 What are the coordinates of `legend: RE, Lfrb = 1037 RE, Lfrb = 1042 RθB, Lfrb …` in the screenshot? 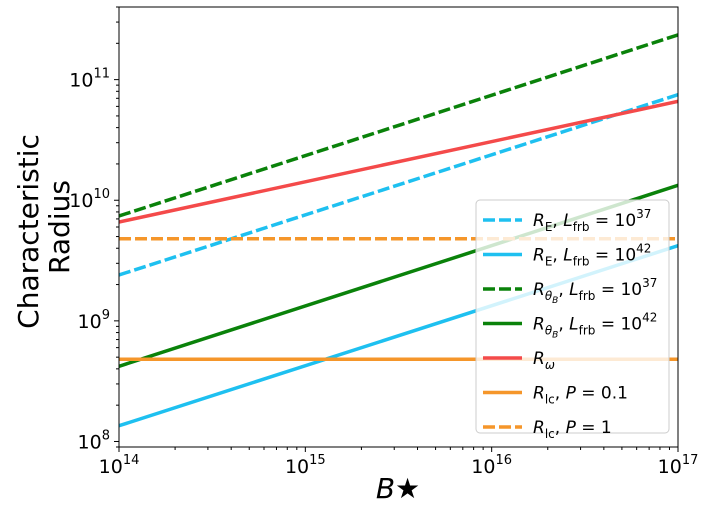 It's located at (572, 320).